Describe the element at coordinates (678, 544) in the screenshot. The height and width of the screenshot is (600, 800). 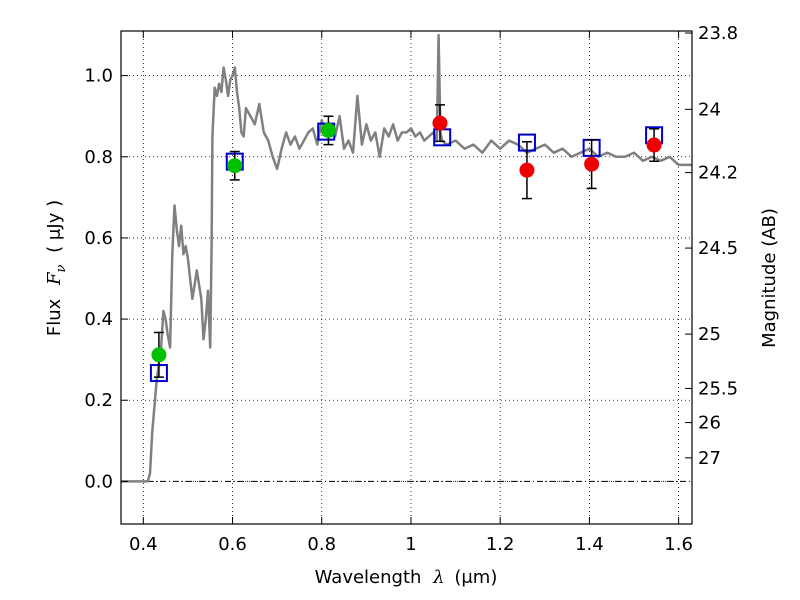
I see `x-tick-label: 1.6` at that location.